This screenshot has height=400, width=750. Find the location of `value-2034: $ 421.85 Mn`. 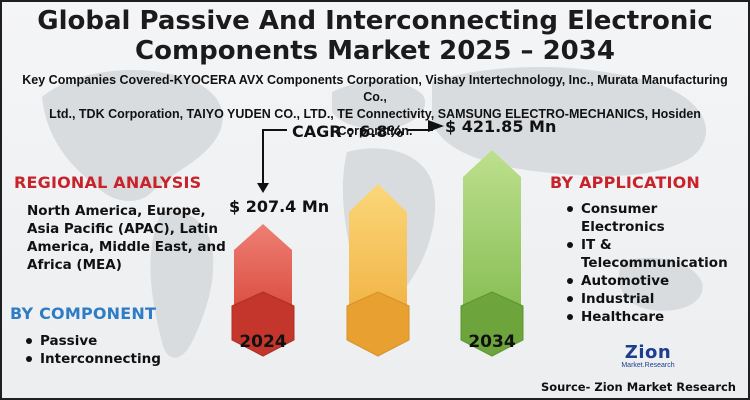

value-2034: $ 421.85 Mn is located at coordinates (501, 126).